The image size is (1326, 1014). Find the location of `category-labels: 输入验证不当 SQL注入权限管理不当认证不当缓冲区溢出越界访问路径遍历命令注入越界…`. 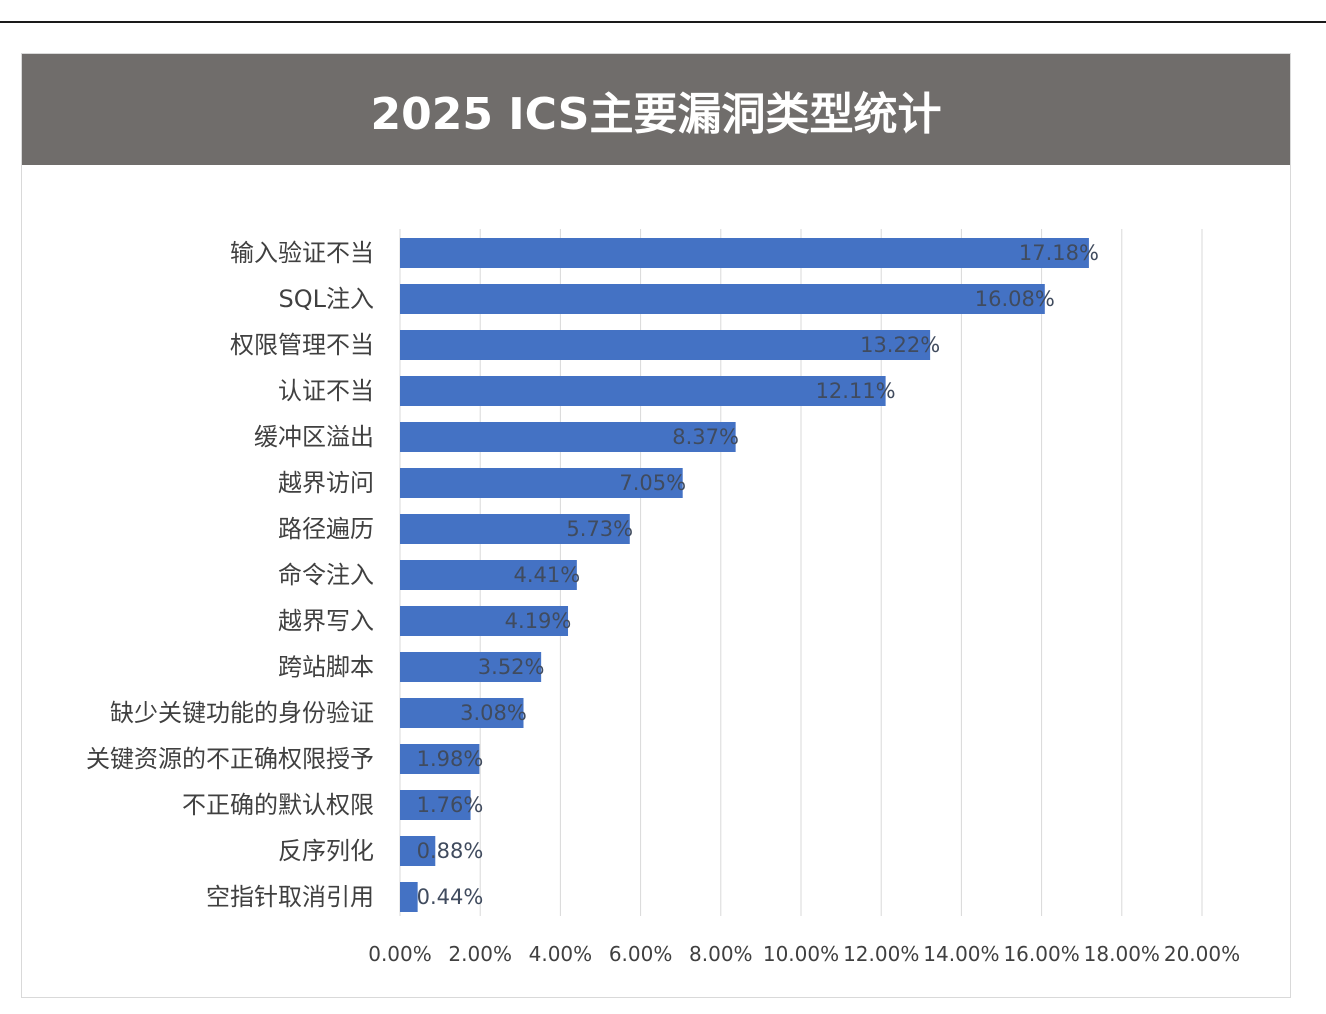

category-labels: 输入验证不当 SQL注入权限管理不当认证不当缓冲区溢出越界访问路径遍历命令注入越界… is located at coordinates (230, 575).